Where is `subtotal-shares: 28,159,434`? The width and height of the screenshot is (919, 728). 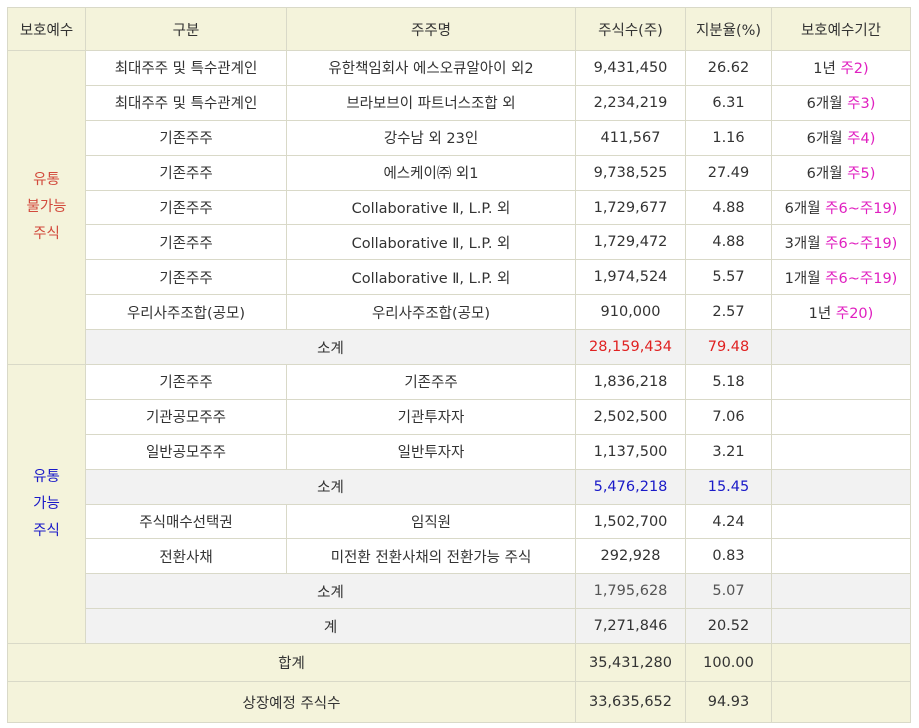 subtotal-shares: 28,159,434 is located at coordinates (630, 347).